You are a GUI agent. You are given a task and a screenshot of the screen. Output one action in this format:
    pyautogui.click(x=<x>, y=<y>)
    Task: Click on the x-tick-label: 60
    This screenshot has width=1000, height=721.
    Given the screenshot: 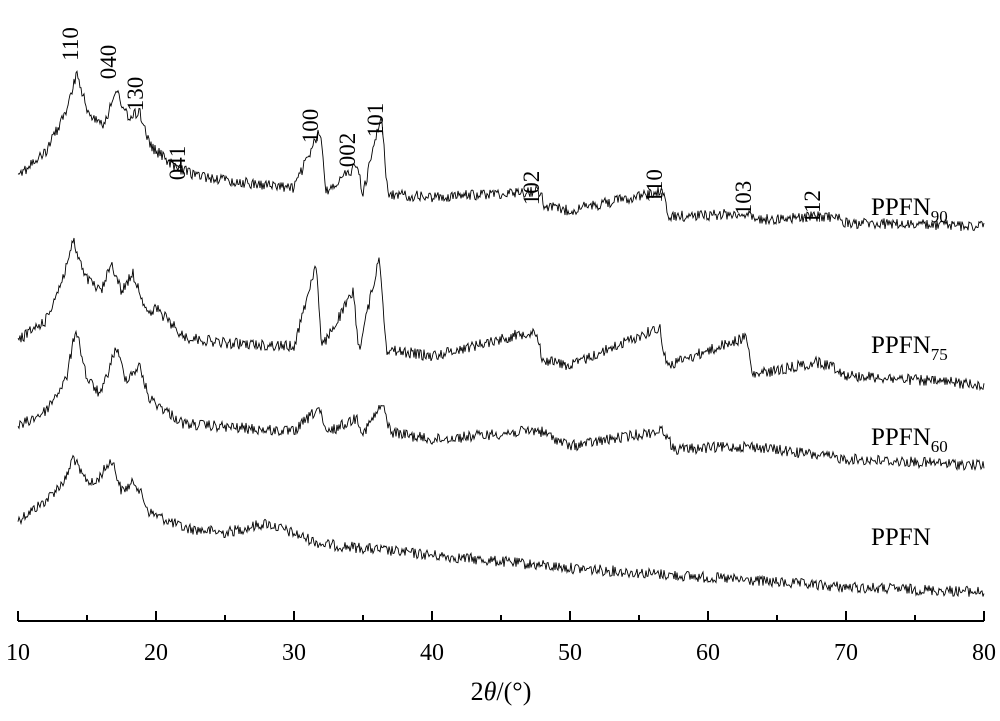 What is the action you would take?
    pyautogui.click(x=708, y=653)
    